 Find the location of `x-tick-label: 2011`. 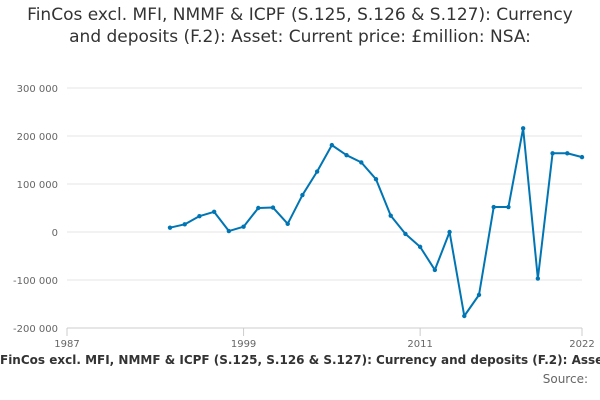

x-tick-label: 2011 is located at coordinates (419, 344).